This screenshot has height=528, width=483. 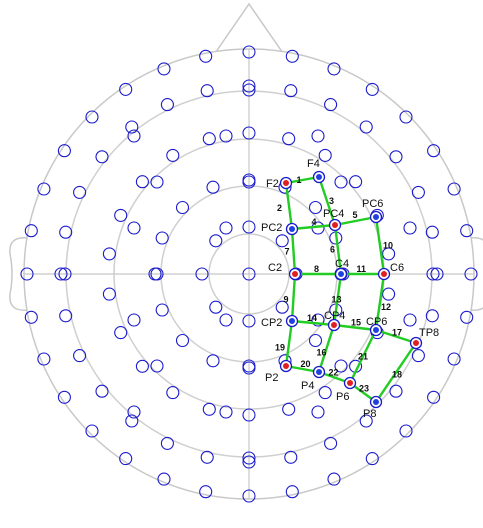 I want to click on electrode-cp4, so click(x=334, y=325).